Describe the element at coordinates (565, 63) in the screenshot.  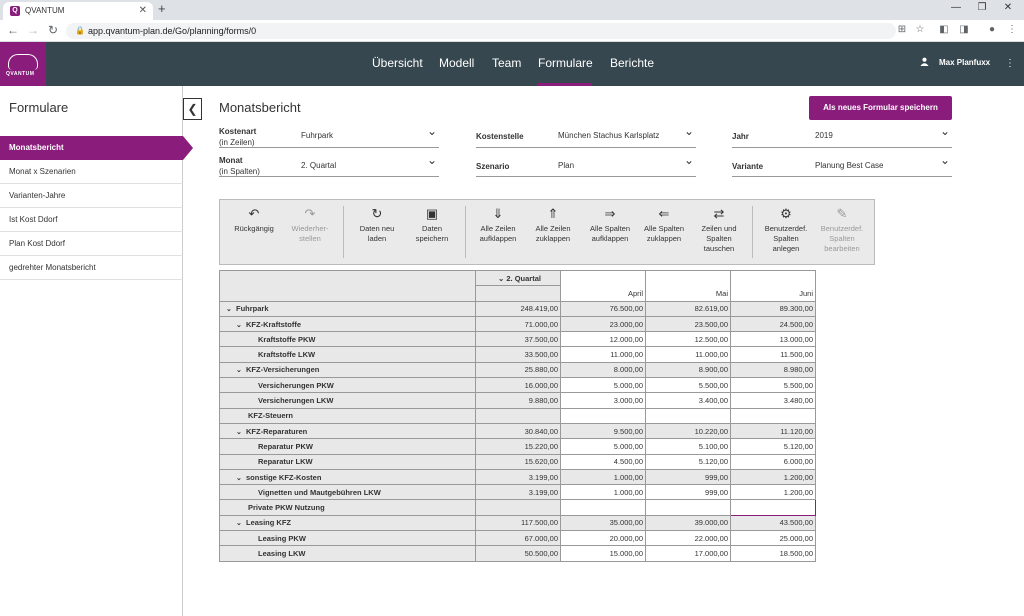
I see `nav-formulare: Formulare` at that location.